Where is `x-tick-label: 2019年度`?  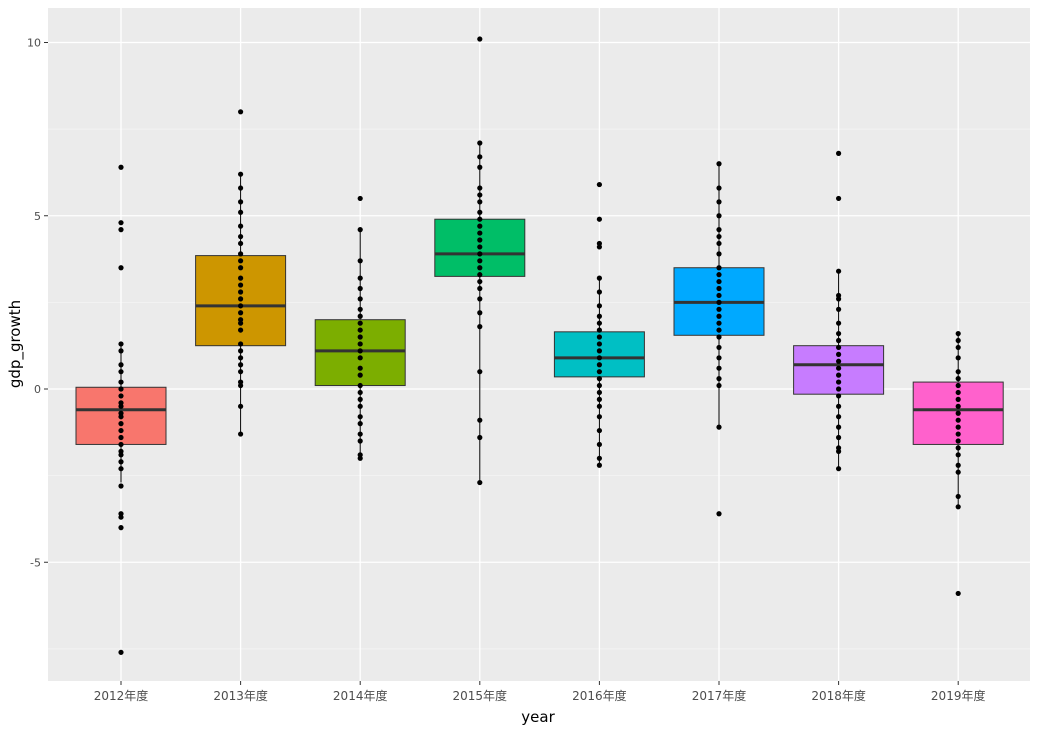
x-tick-label: 2019年度 is located at coordinates (958, 695).